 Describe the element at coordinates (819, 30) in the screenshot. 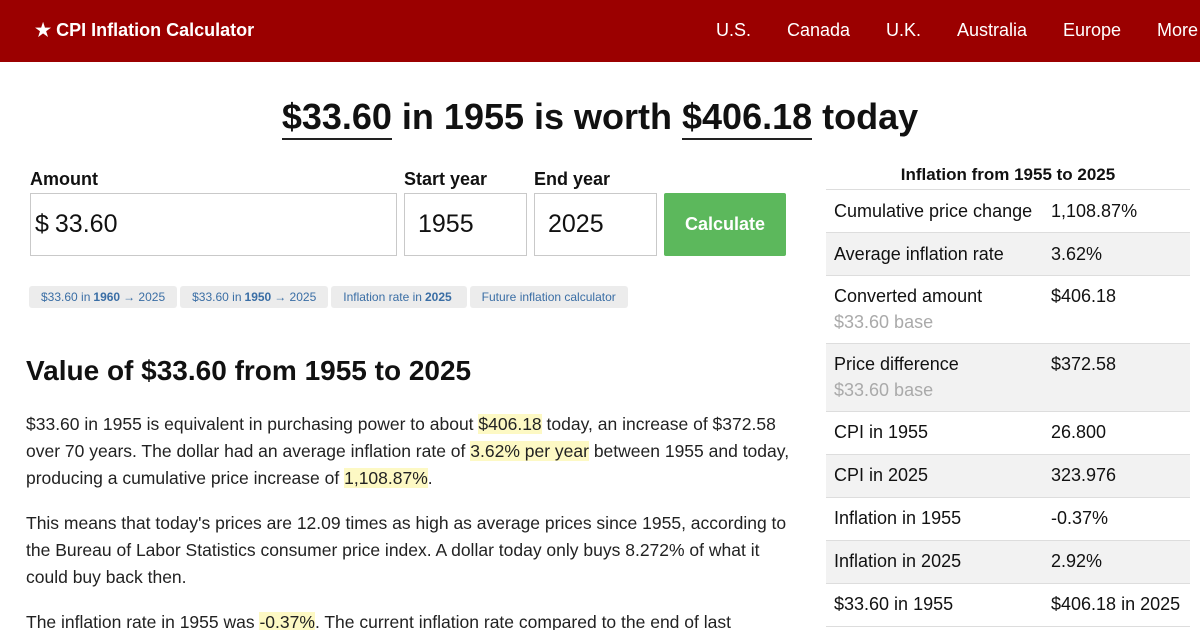

I see `nav-item-canada: Canada` at that location.